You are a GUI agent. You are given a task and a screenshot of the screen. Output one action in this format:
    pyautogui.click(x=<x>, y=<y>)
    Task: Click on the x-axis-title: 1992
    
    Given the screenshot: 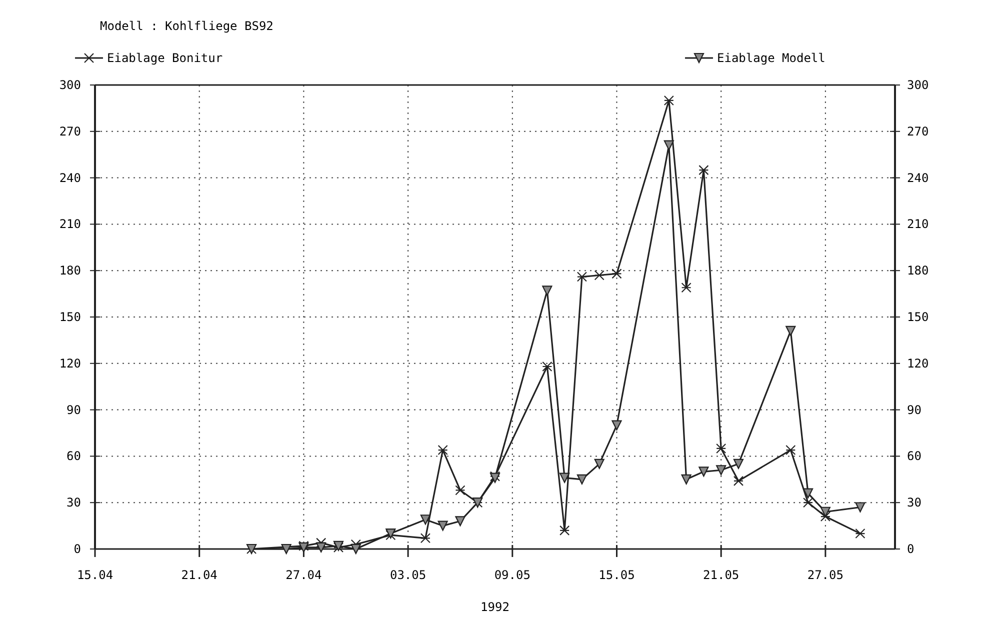 What is the action you would take?
    pyautogui.click(x=495, y=607)
    